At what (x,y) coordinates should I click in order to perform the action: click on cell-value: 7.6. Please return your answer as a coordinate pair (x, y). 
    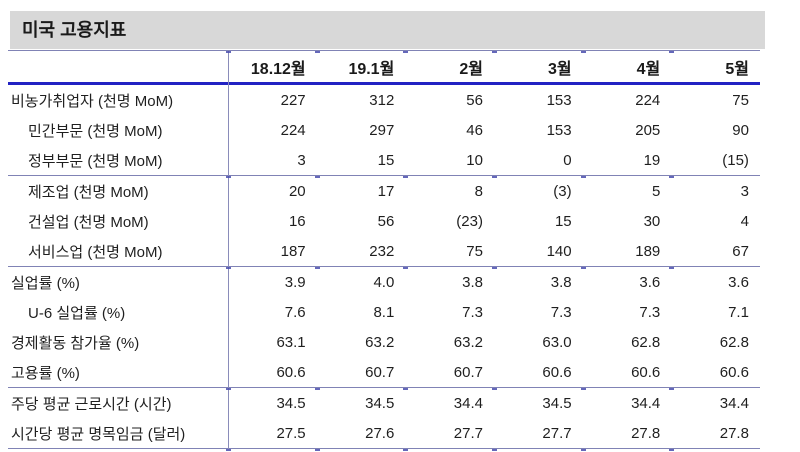
    Looking at the image, I should click on (295, 312).